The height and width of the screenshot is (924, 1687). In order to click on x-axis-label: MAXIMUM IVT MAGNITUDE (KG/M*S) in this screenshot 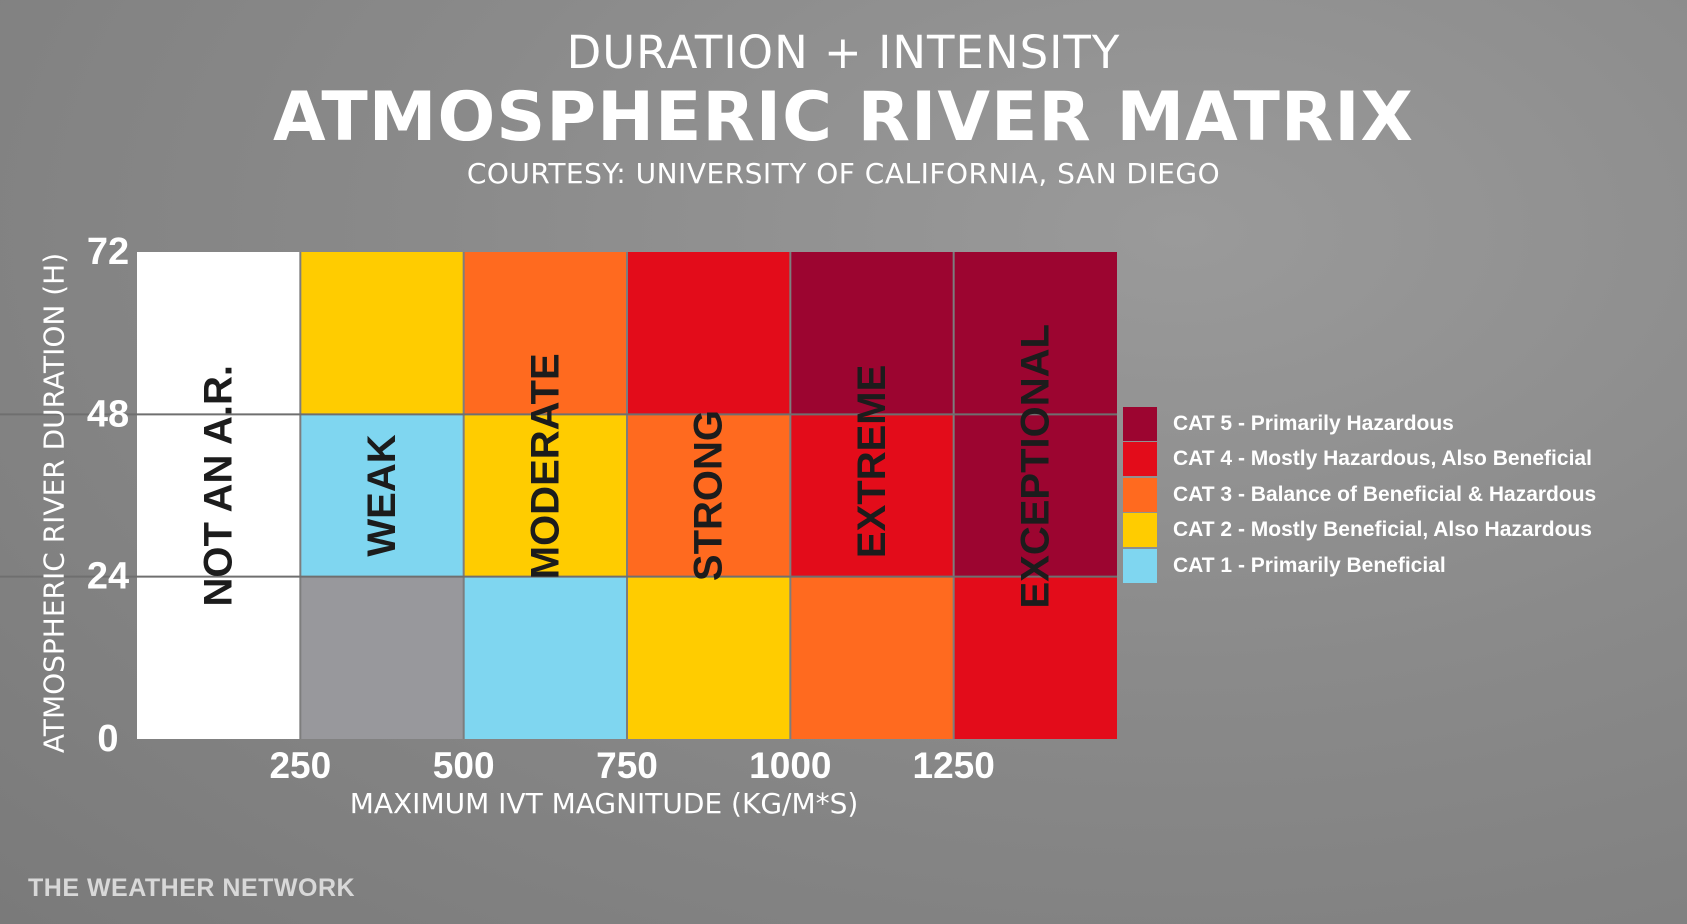, I will do `click(604, 803)`.